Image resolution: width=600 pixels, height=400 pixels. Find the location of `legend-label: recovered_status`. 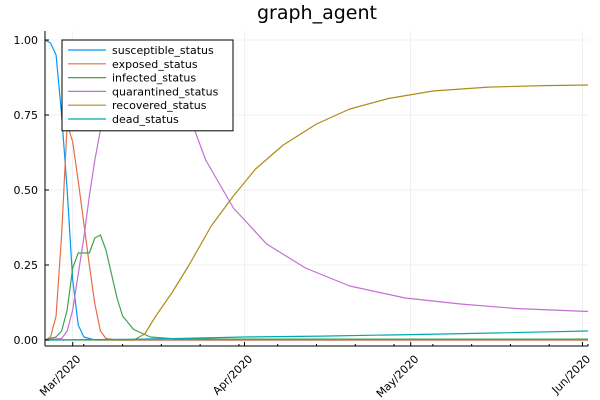

legend-label: recovered_status is located at coordinates (159, 105).